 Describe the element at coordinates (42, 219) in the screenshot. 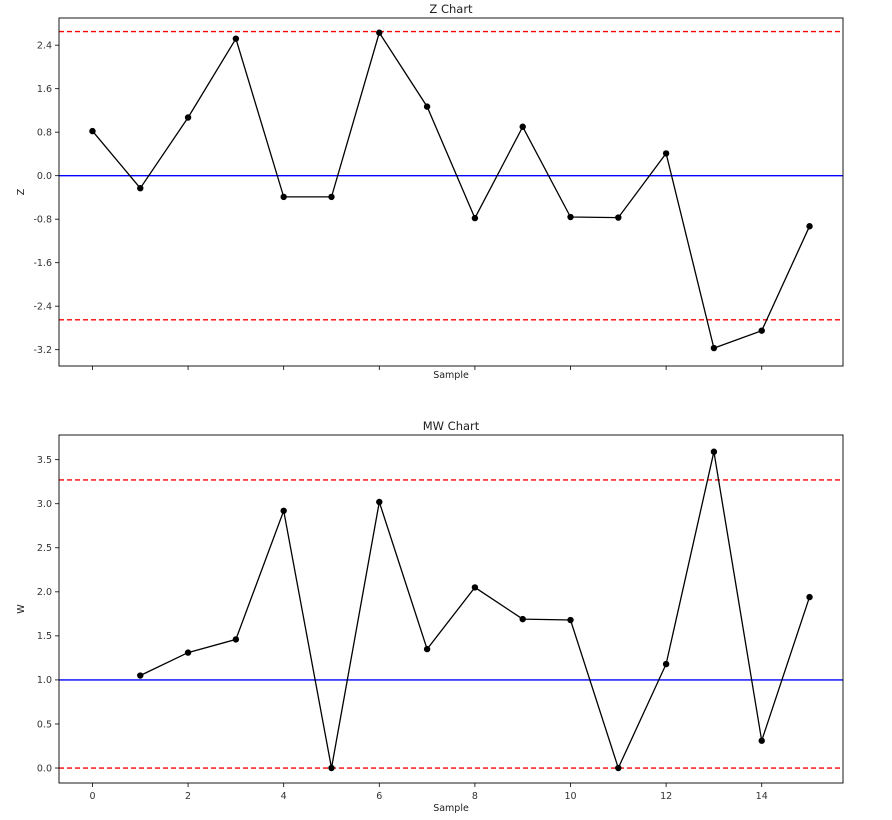

I see `y-tick-label: -0.8` at that location.